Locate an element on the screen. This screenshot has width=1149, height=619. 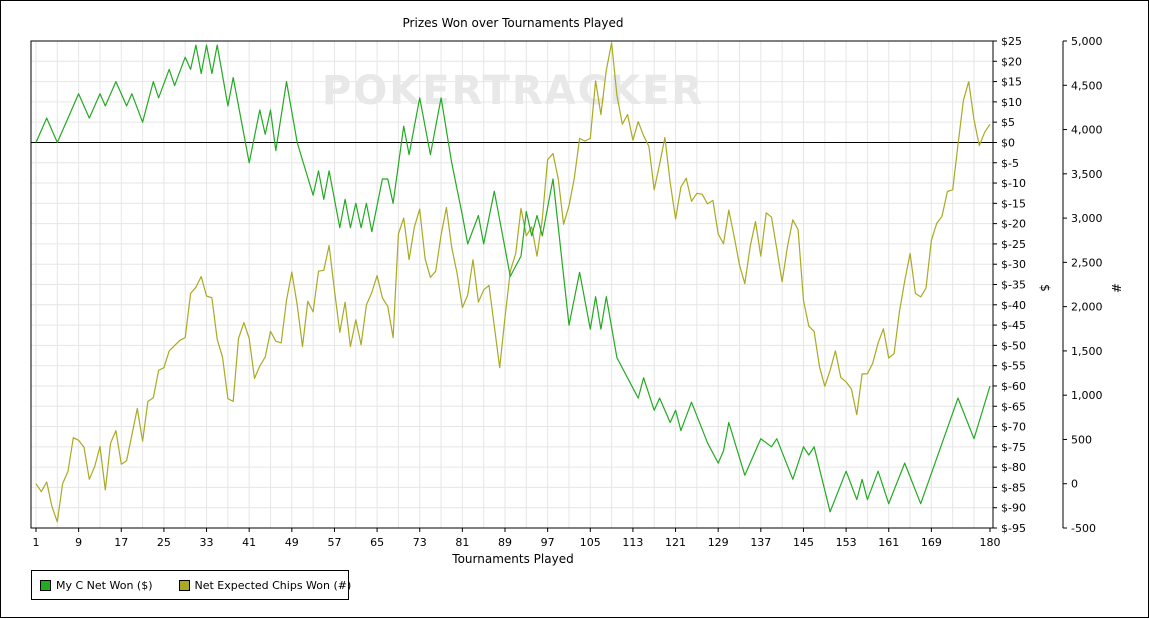
y-left-tick-label: $20 is located at coordinates (1011, 61).